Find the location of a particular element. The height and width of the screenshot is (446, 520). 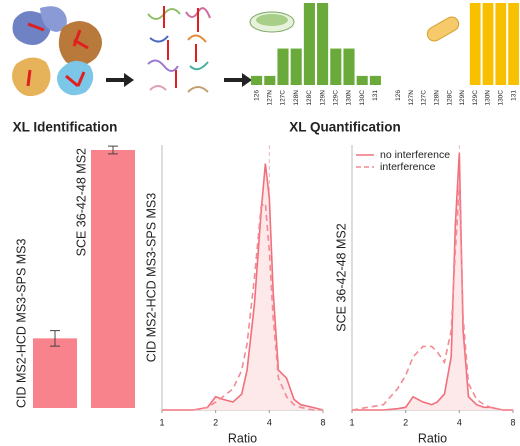

arrows is located at coordinates (179, 80).